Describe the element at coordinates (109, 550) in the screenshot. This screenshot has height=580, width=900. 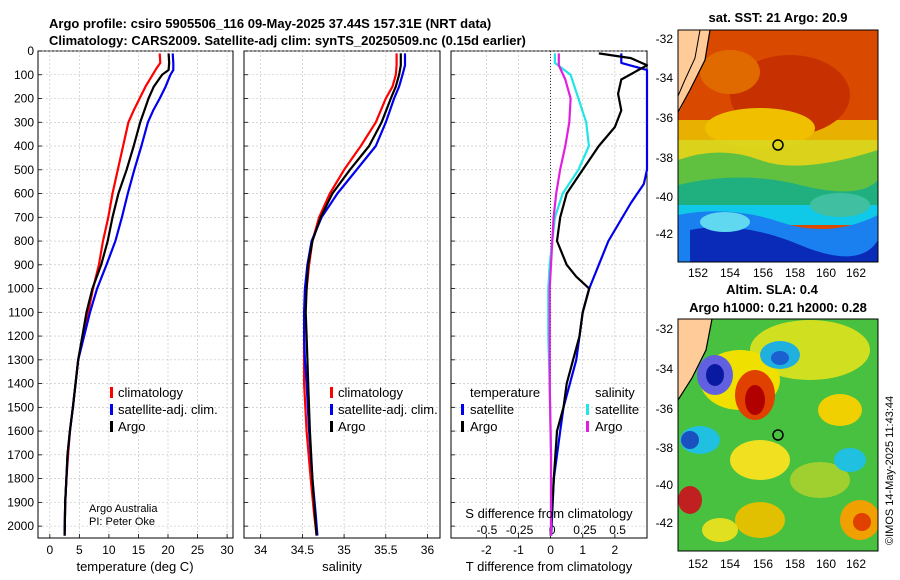
I see `x-tick-label: 10` at that location.